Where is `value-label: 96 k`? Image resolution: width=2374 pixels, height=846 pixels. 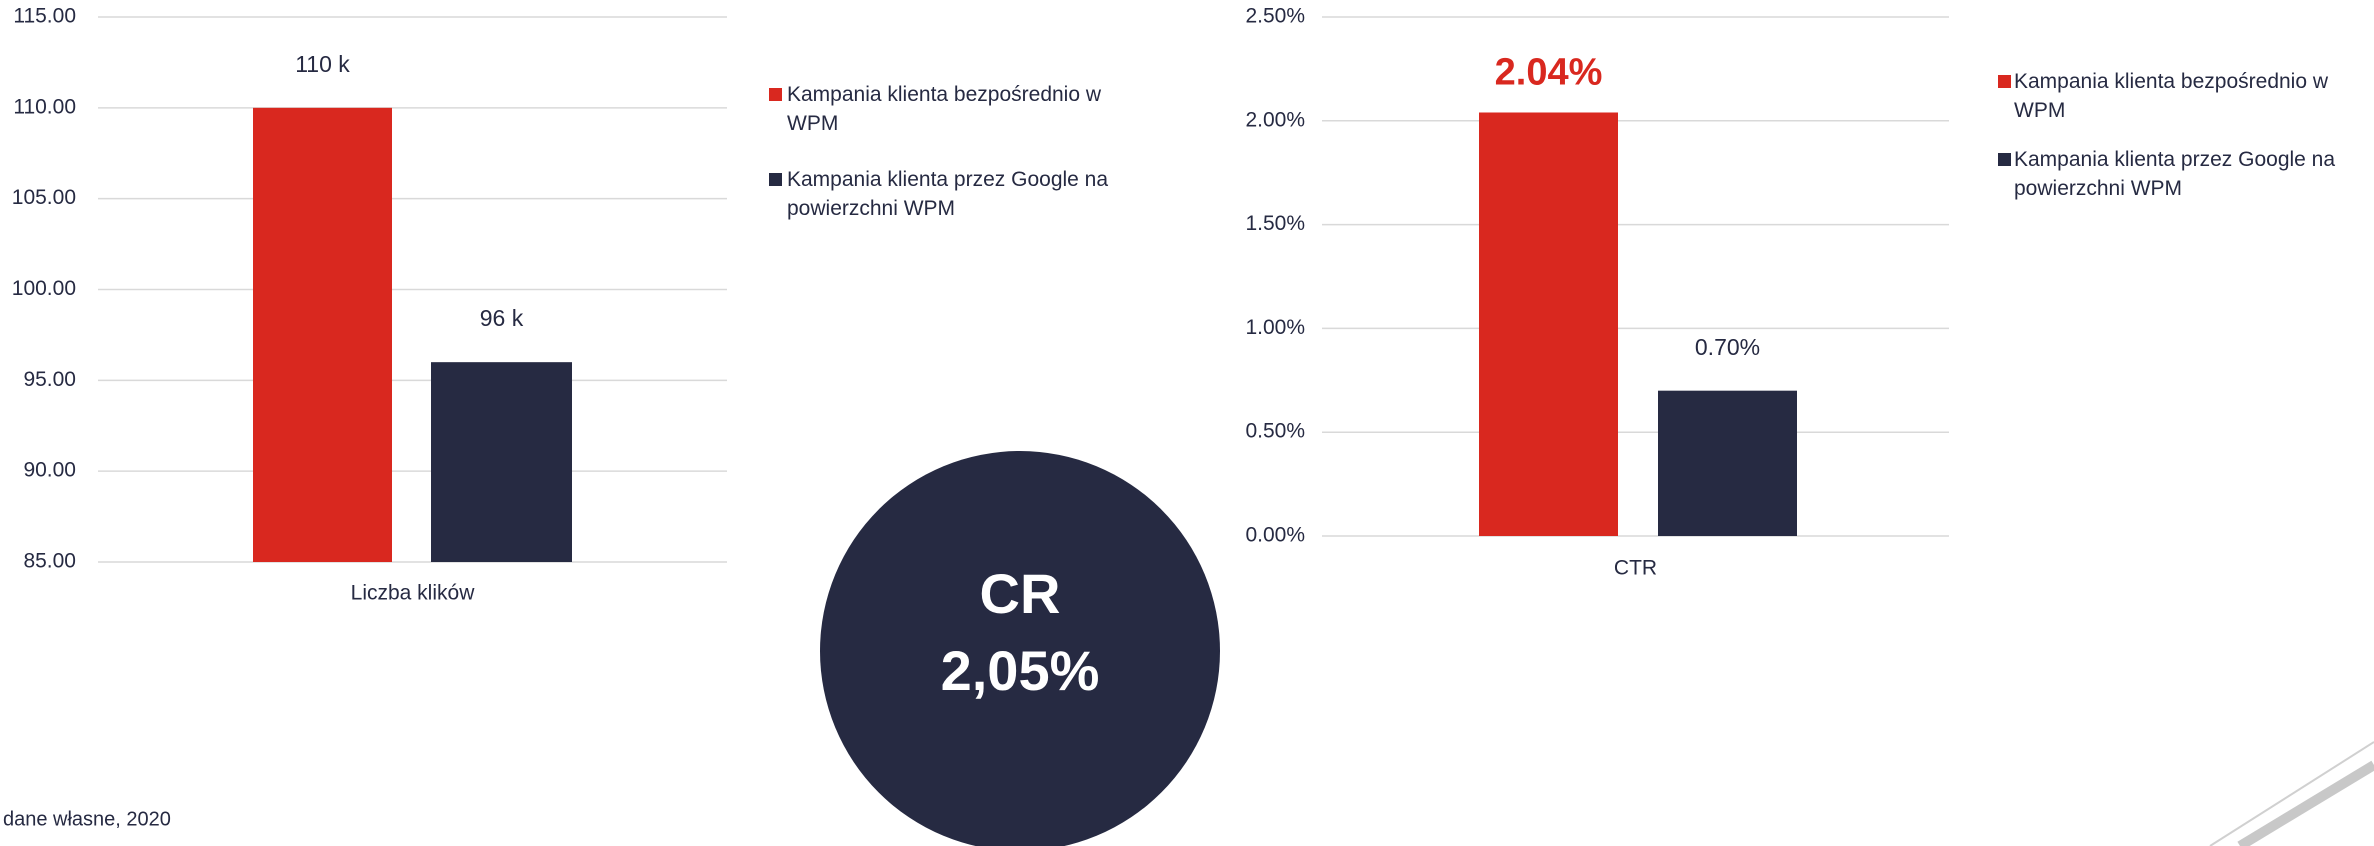 value-label: 96 k is located at coordinates (502, 318).